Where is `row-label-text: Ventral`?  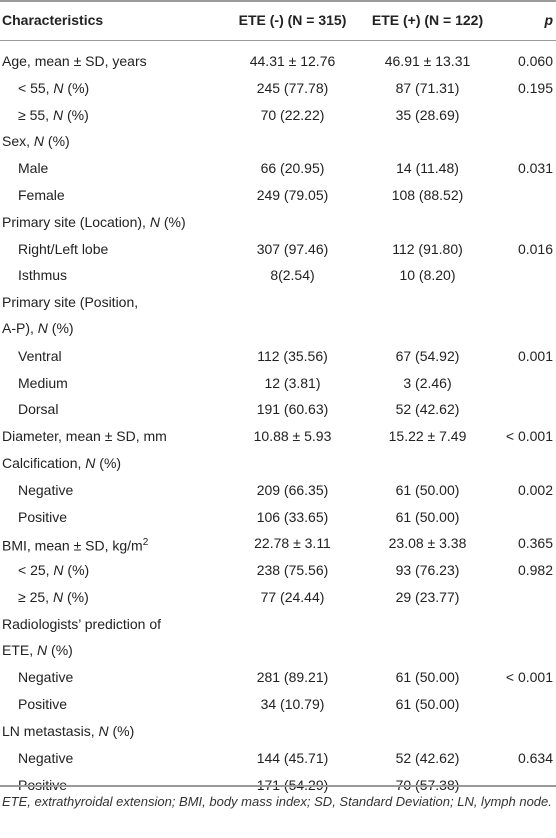
row-label-text: Ventral is located at coordinates (40, 355).